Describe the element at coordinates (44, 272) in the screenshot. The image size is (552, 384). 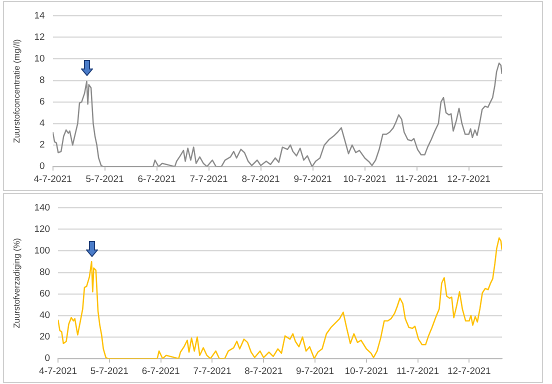
I see `y-tick-label: 80` at that location.